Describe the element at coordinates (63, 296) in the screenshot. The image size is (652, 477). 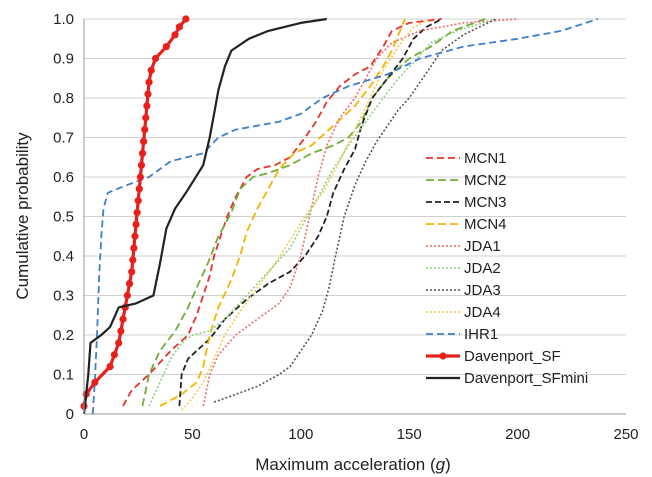
I see `y-tick-label: 0.3` at that location.